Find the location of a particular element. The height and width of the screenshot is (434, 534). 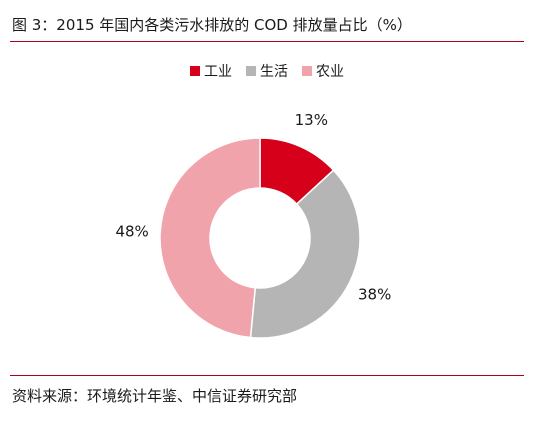

title-rule is located at coordinates (267, 41).